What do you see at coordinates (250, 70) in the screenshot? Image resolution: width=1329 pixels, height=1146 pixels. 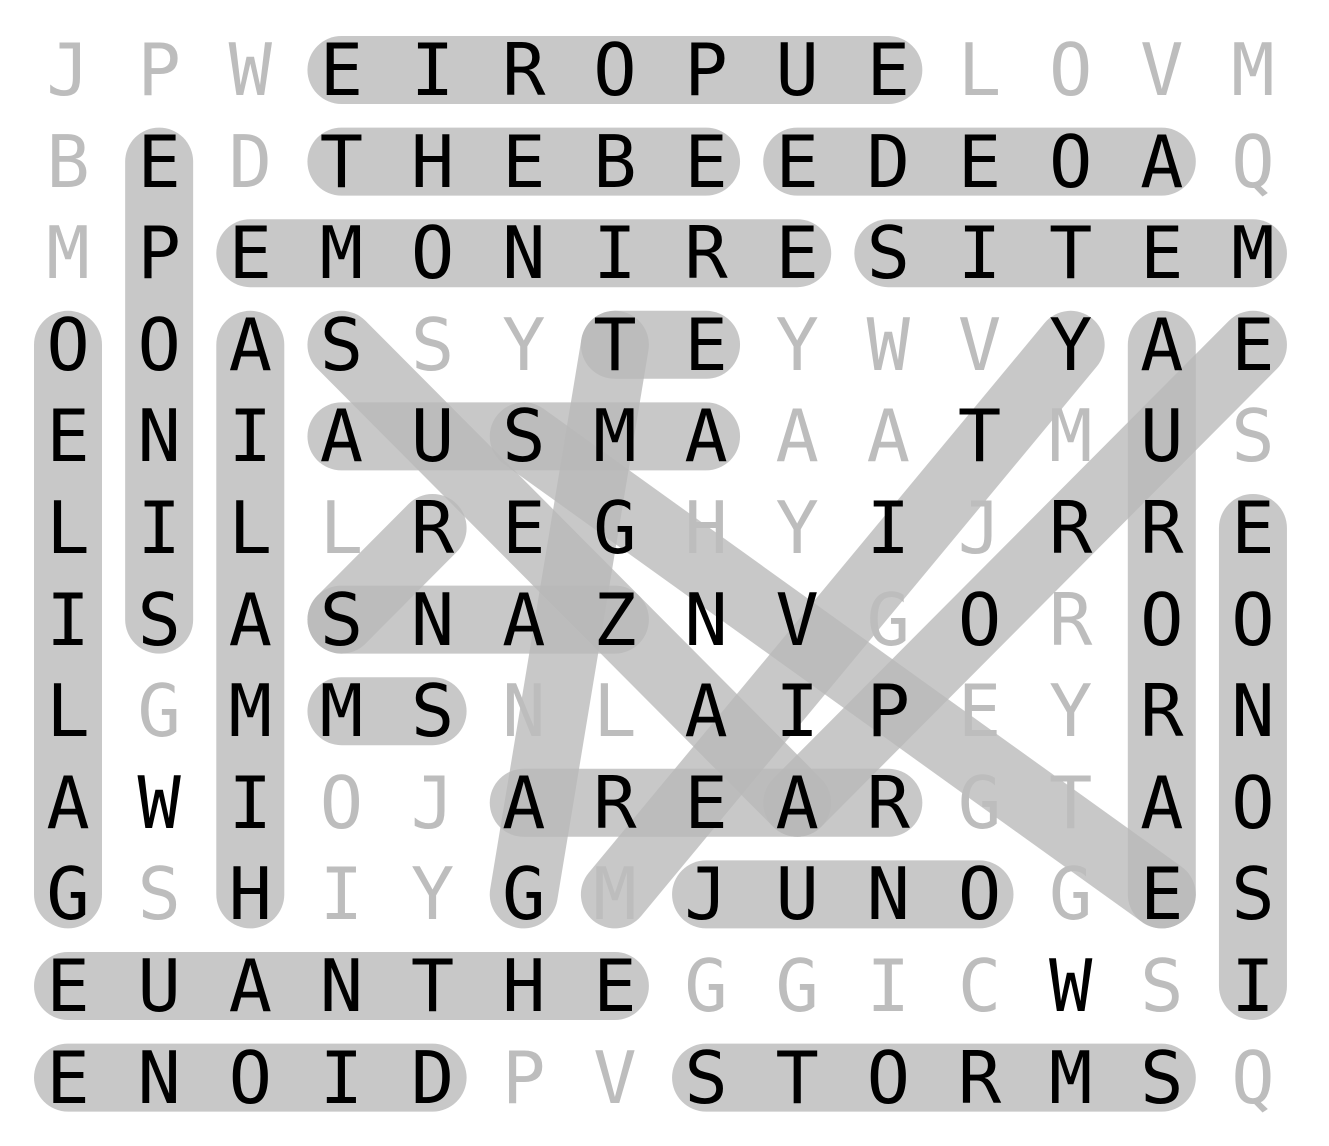 I see `letter-cell: W` at bounding box center [250, 70].